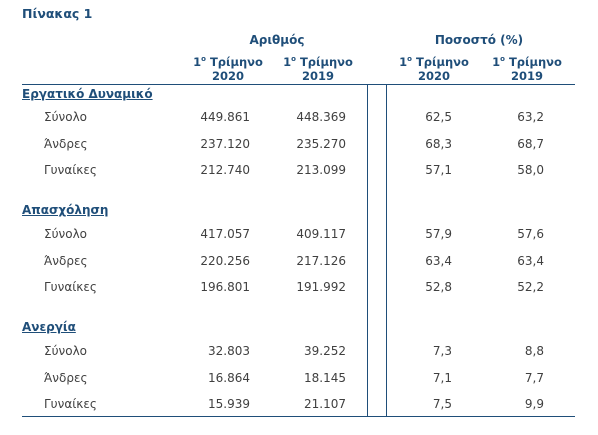 The width and height of the screenshot is (598, 435). What do you see at coordinates (225, 287) in the screenshot?
I see `cell-count-2020: 196.801` at bounding box center [225, 287].